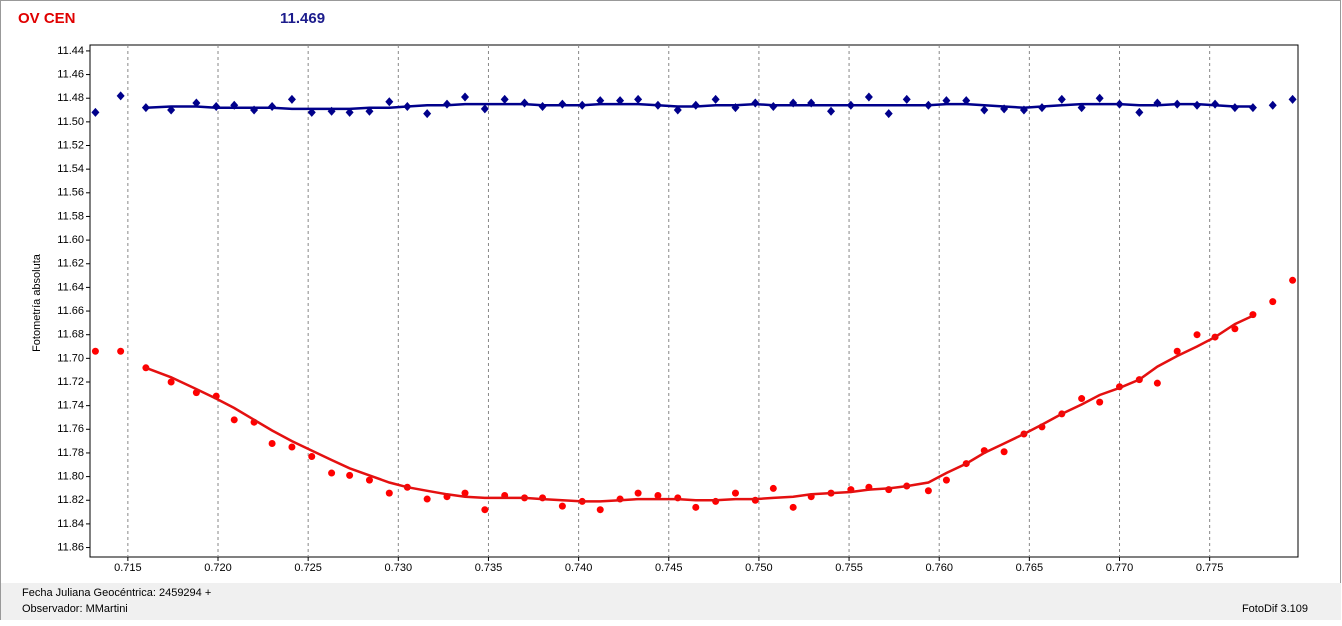 The height and width of the screenshot is (626, 1342). What do you see at coordinates (70, 122) in the screenshot?
I see `y-tick-label: 11.50` at bounding box center [70, 122].